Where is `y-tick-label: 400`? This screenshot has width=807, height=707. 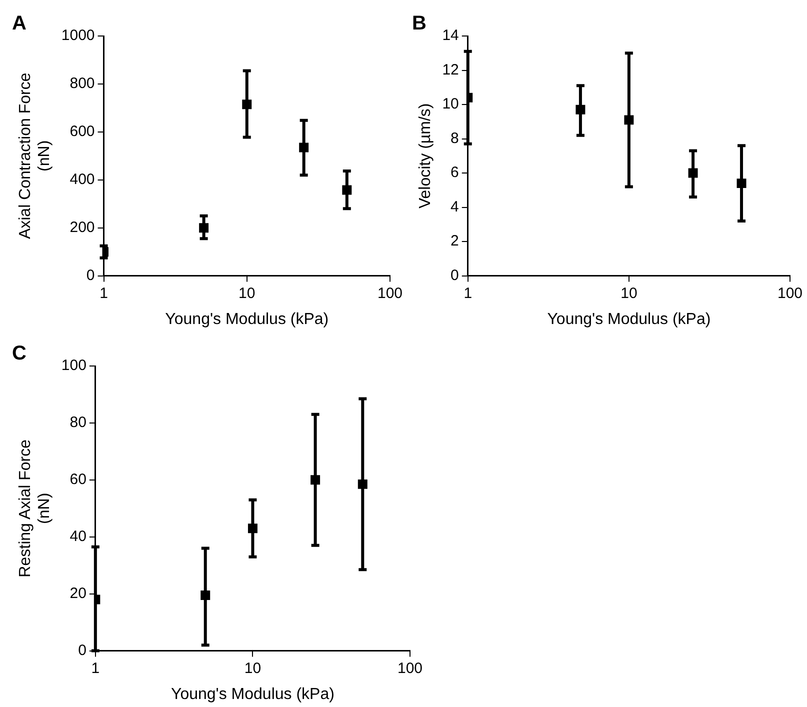 y-tick-label: 400 is located at coordinates (82, 179).